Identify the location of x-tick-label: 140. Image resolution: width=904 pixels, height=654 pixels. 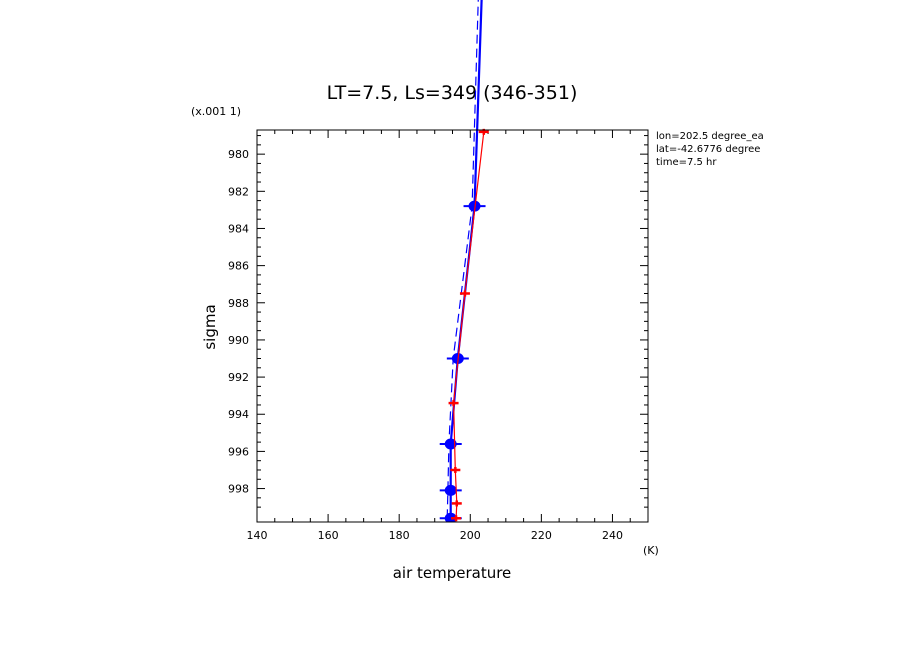
(257, 535).